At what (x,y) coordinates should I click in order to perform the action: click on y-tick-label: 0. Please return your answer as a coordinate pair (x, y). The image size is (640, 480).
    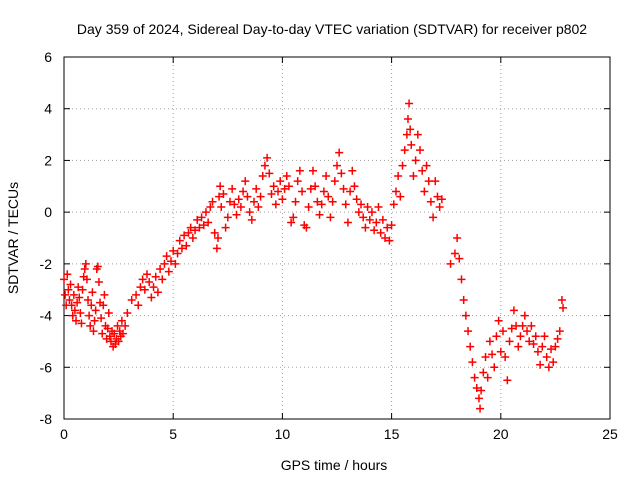
    Looking at the image, I should click on (48, 212).